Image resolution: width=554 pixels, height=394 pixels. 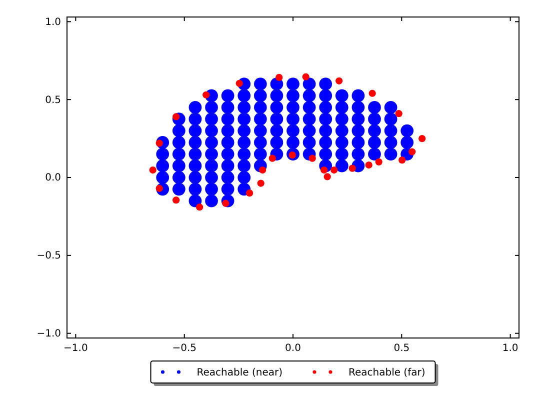 I want to click on x-tick-label: −1.0, so click(x=76, y=348).